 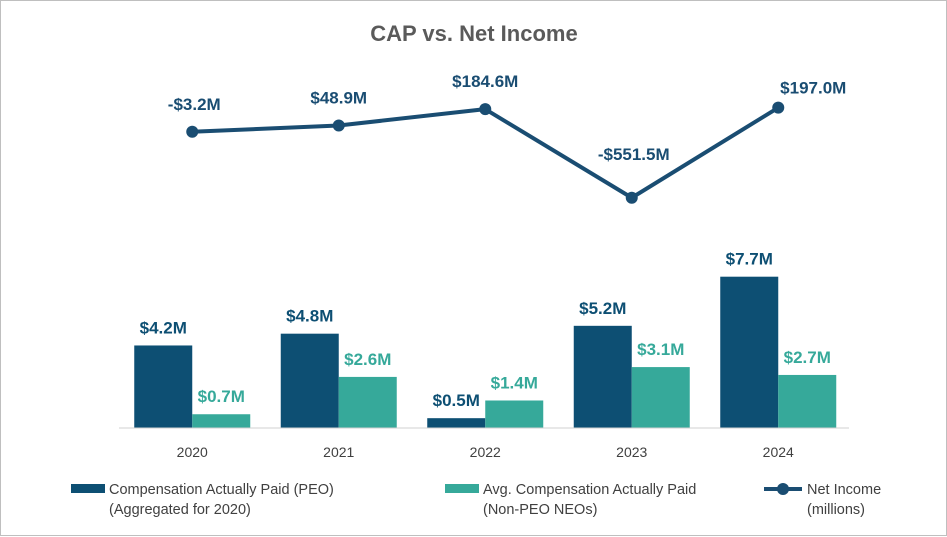 What do you see at coordinates (631, 452) in the screenshot?
I see `x-tick-2023: 2023` at bounding box center [631, 452].